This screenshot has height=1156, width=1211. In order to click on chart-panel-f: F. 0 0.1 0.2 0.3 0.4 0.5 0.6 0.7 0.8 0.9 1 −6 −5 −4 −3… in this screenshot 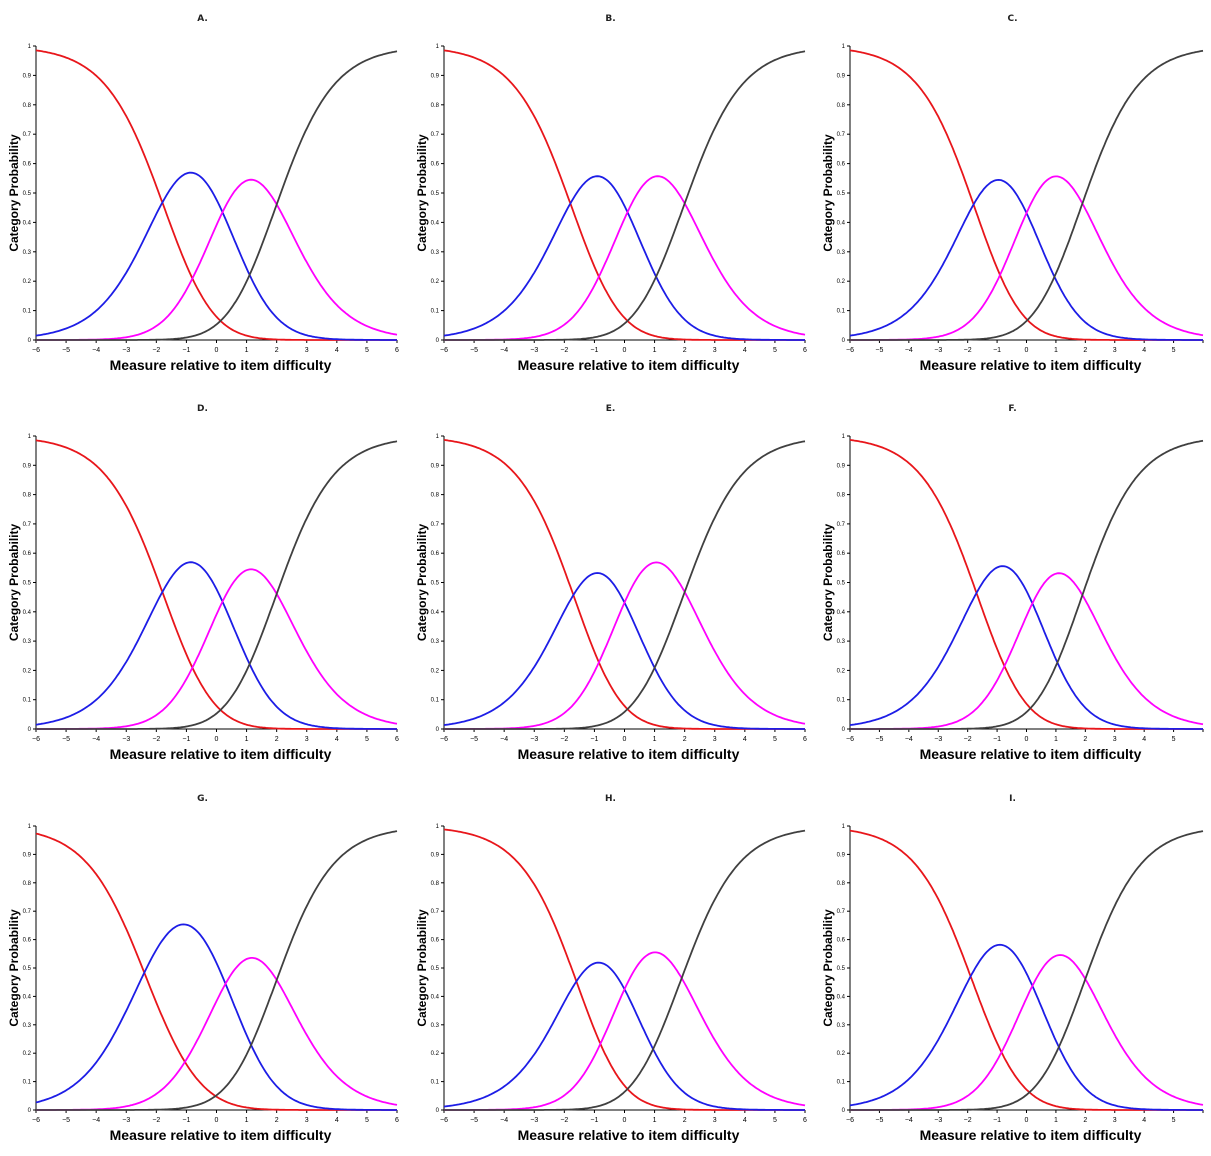, I will do `click(1012, 582)`.